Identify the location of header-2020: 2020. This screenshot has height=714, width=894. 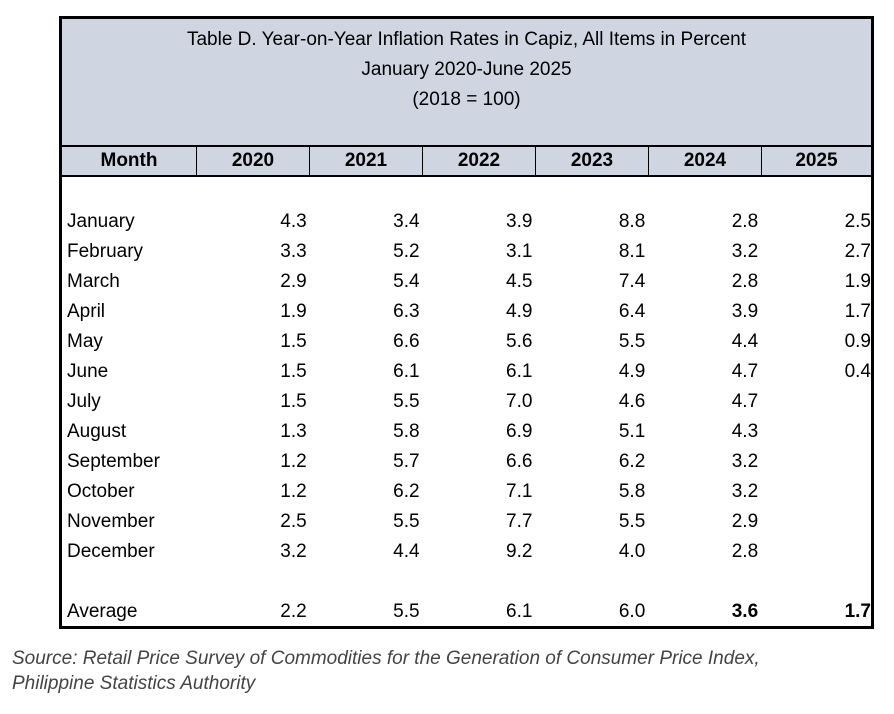
(253, 161).